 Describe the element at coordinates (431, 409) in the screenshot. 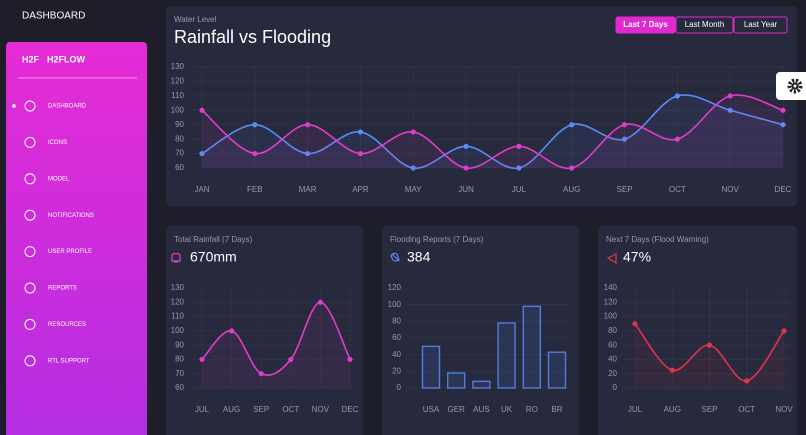

I see `x-tick-label: USA` at that location.